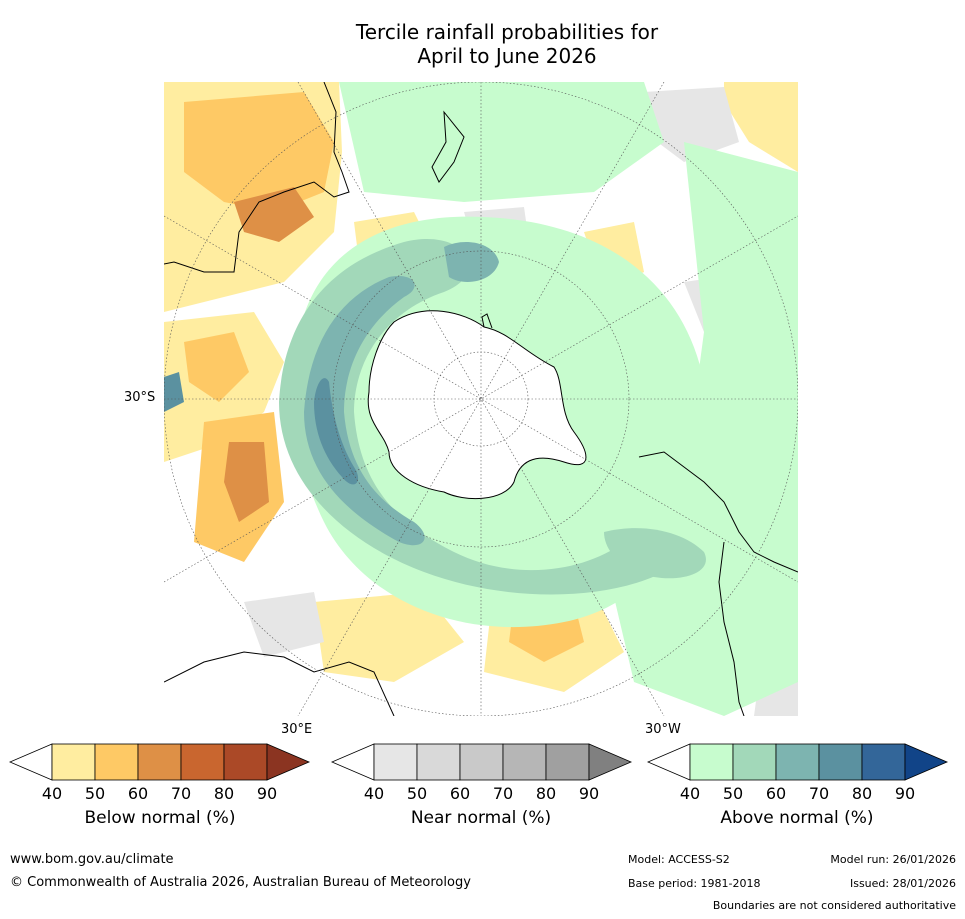  I want to click on base-period-text: Base period: 1981-2018, so click(694, 883).